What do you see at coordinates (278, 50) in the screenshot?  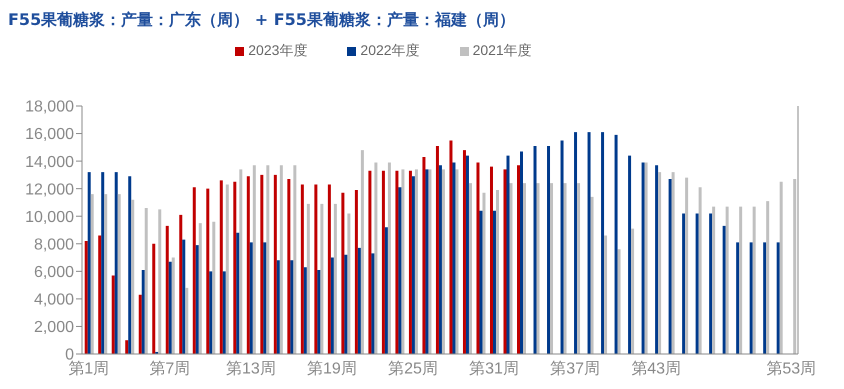 I see `legend-label: 2023年度` at bounding box center [278, 50].